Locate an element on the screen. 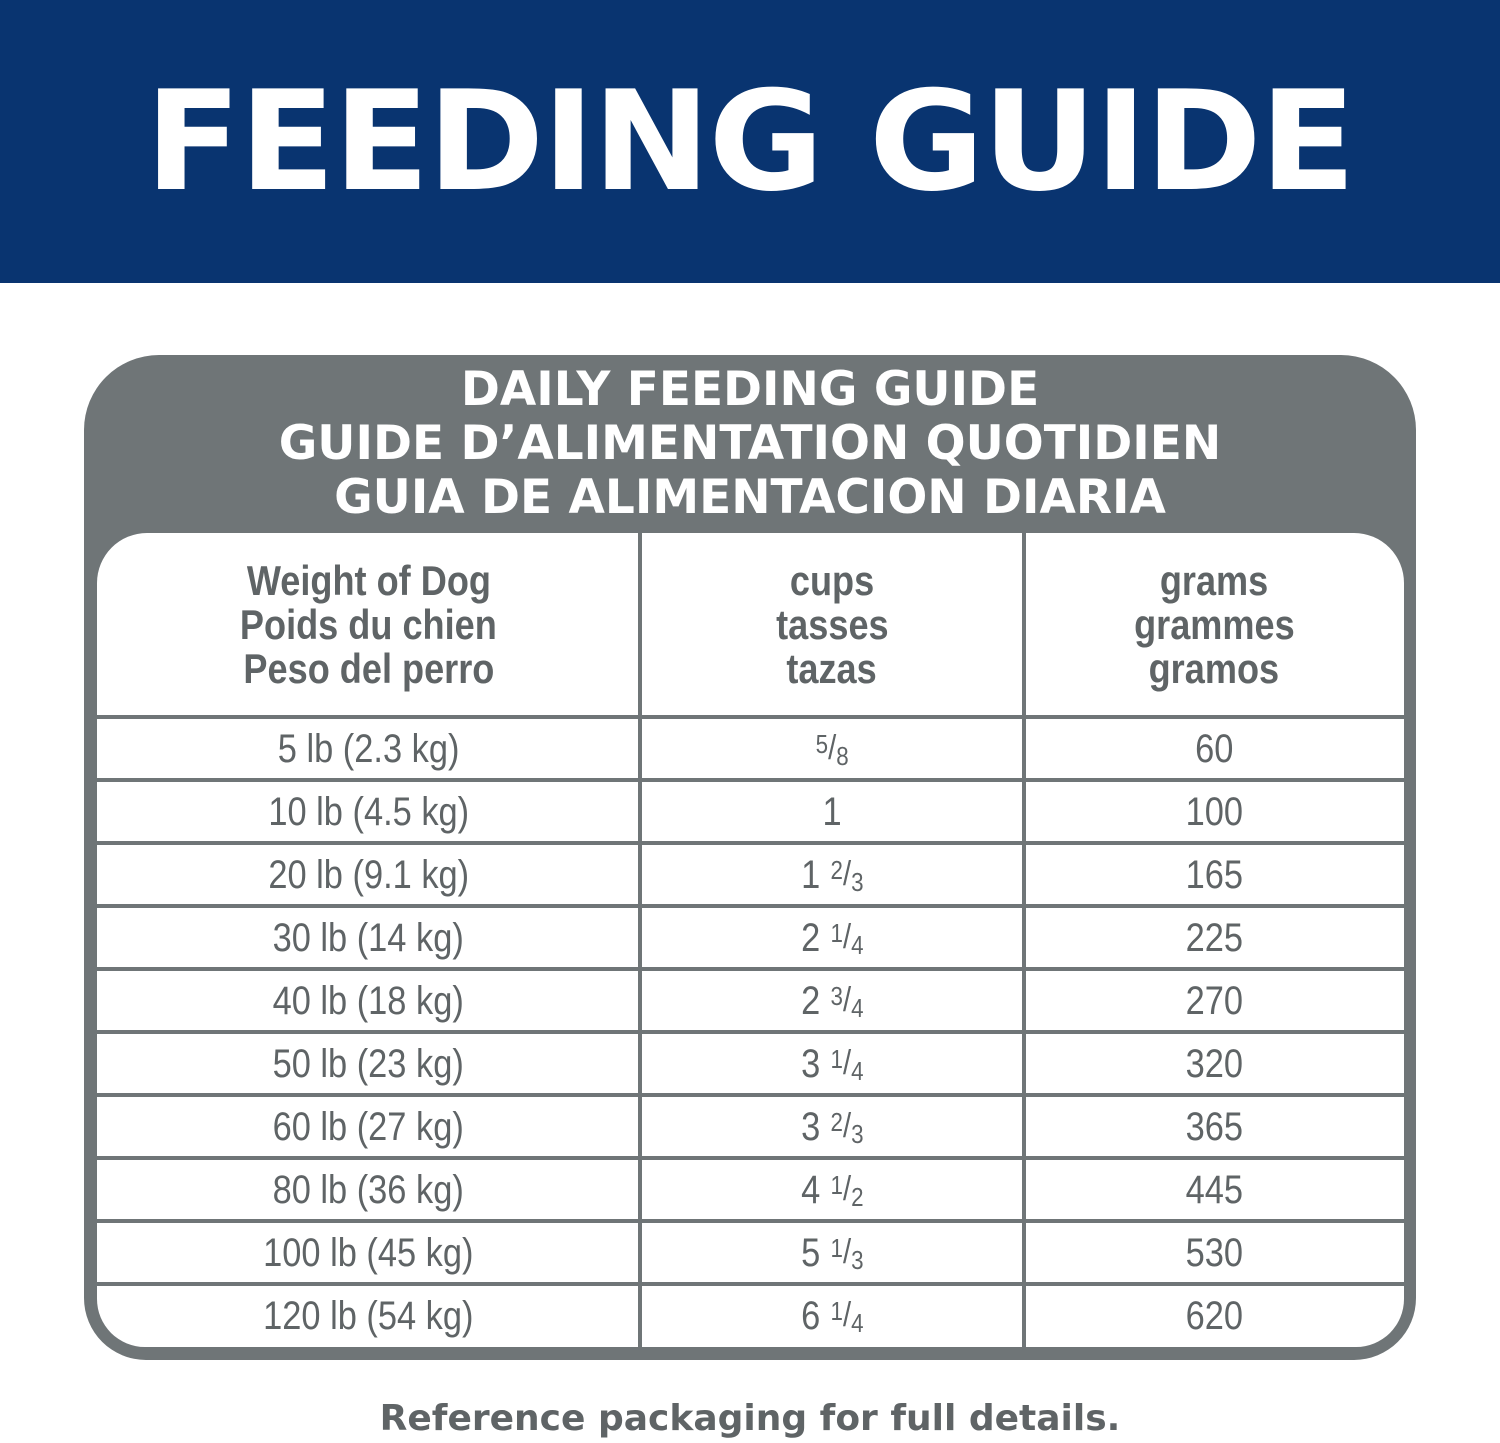 This screenshot has width=1500, height=1443. cell-grams: 530 is located at coordinates (1214, 1253).